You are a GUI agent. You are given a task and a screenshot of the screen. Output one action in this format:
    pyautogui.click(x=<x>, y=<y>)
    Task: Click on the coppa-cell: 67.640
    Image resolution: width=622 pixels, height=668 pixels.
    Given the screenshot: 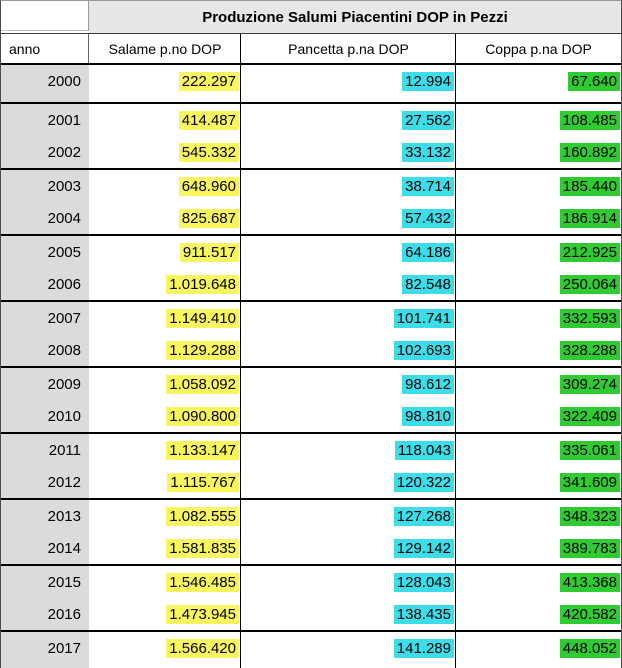 What is the action you would take?
    pyautogui.click(x=538, y=81)
    